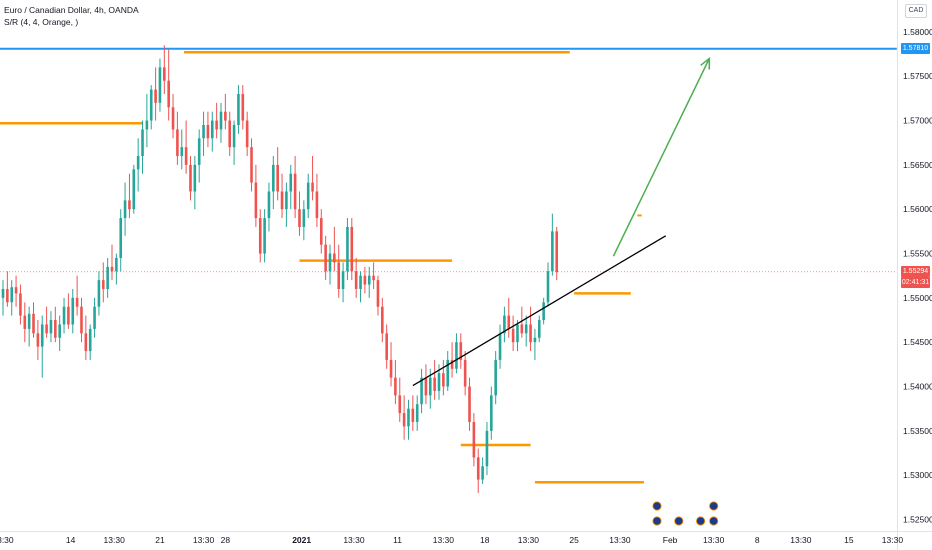 The image size is (932, 550). Describe the element at coordinates (917, 76) in the screenshot. I see `price-tick-label: 1.57500` at that location.